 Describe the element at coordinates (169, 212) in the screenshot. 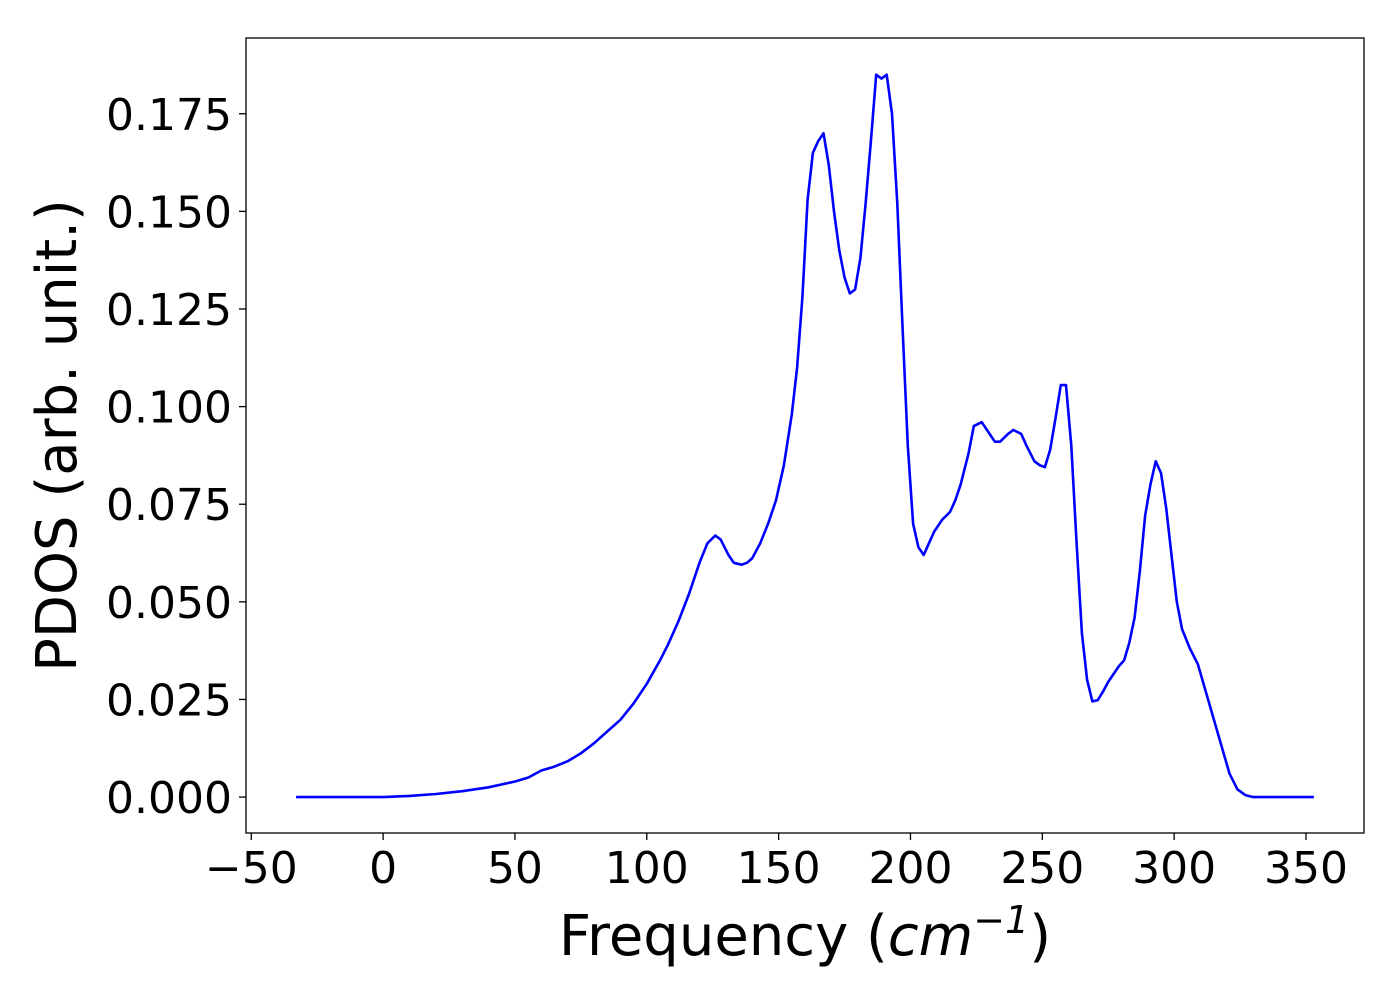

I see `y-tick-label: 0.150` at that location.